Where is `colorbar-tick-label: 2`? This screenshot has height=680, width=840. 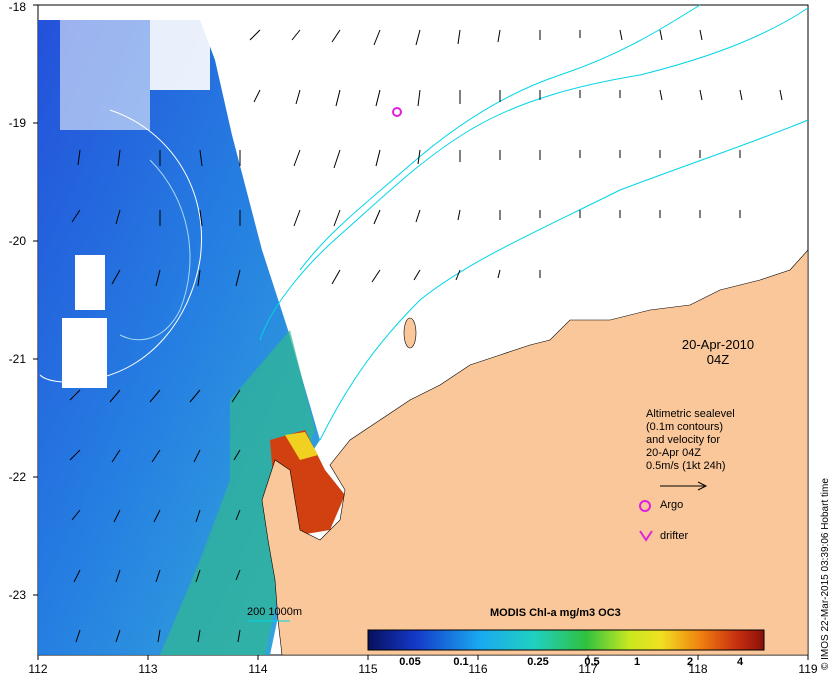 colorbar-tick-label: 2 is located at coordinates (690, 662).